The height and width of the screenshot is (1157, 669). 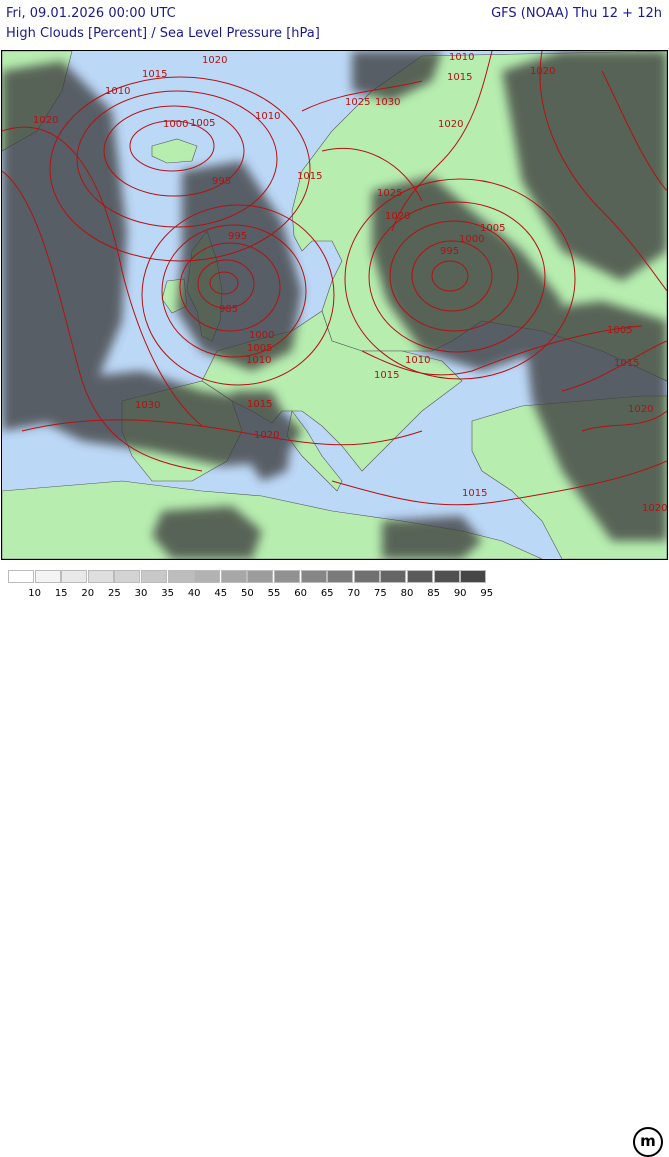 What do you see at coordinates (61, 593) in the screenshot?
I see `legend-label: 15` at bounding box center [61, 593].